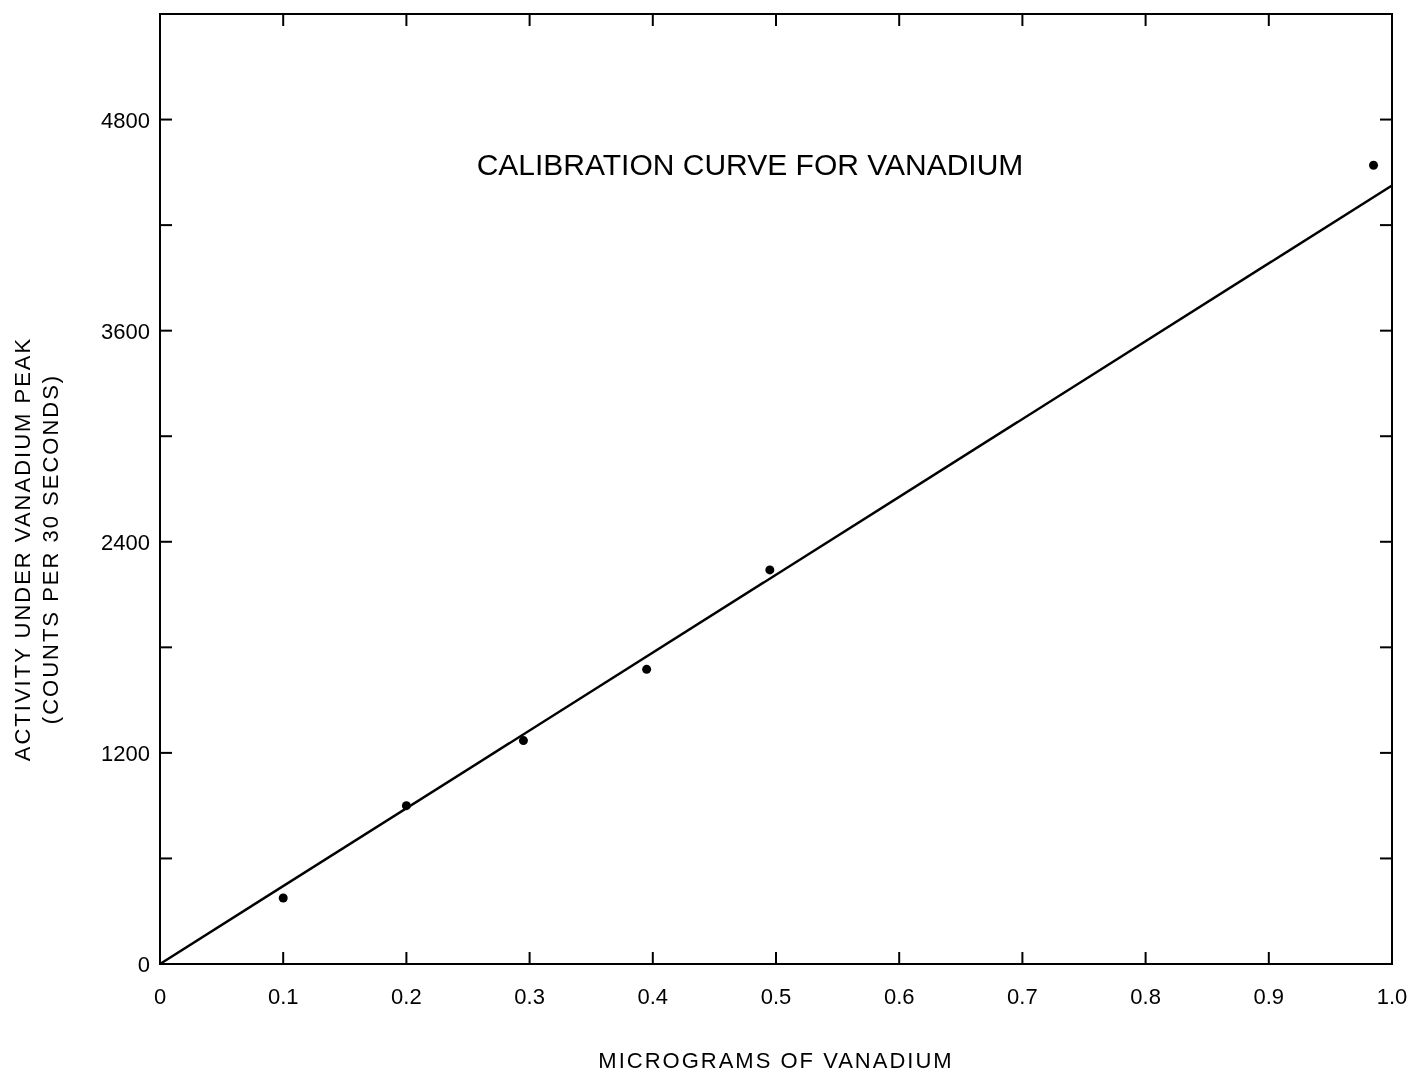 The image size is (1414, 1073). Describe the element at coordinates (125, 331) in the screenshot. I see `y-tick-label: 3600` at that location.